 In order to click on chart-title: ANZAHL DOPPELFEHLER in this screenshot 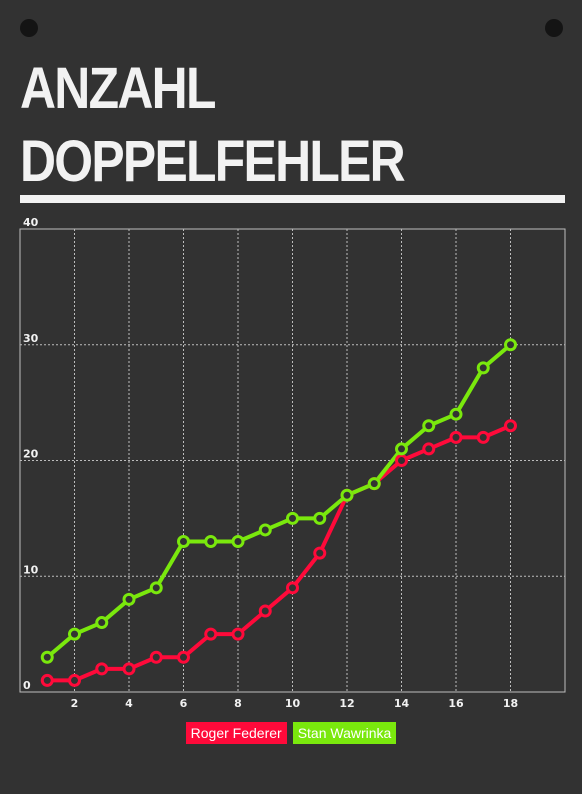, I will do `click(254, 125)`.